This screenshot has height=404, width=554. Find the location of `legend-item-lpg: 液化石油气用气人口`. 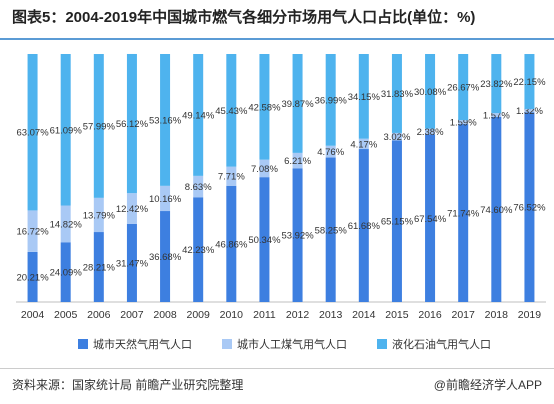

legend-item-lpg: 液化石油气用气人口 is located at coordinates (434, 344).